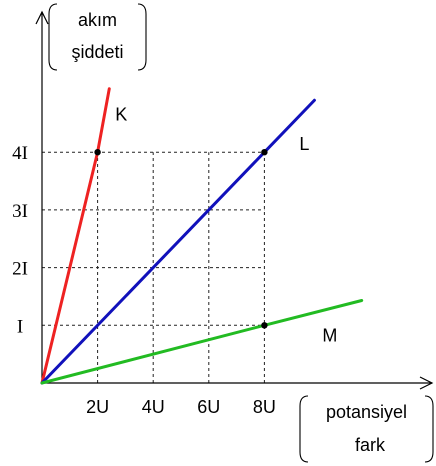  What do you see at coordinates (329, 335) in the screenshot?
I see `series-label-m: M` at bounding box center [329, 335].